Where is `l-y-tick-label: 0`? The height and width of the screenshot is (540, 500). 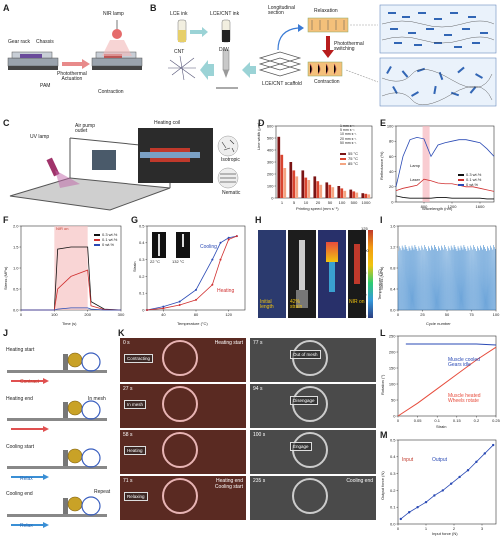
l-y-tick-label: 0 is located at coordinates (394, 415).